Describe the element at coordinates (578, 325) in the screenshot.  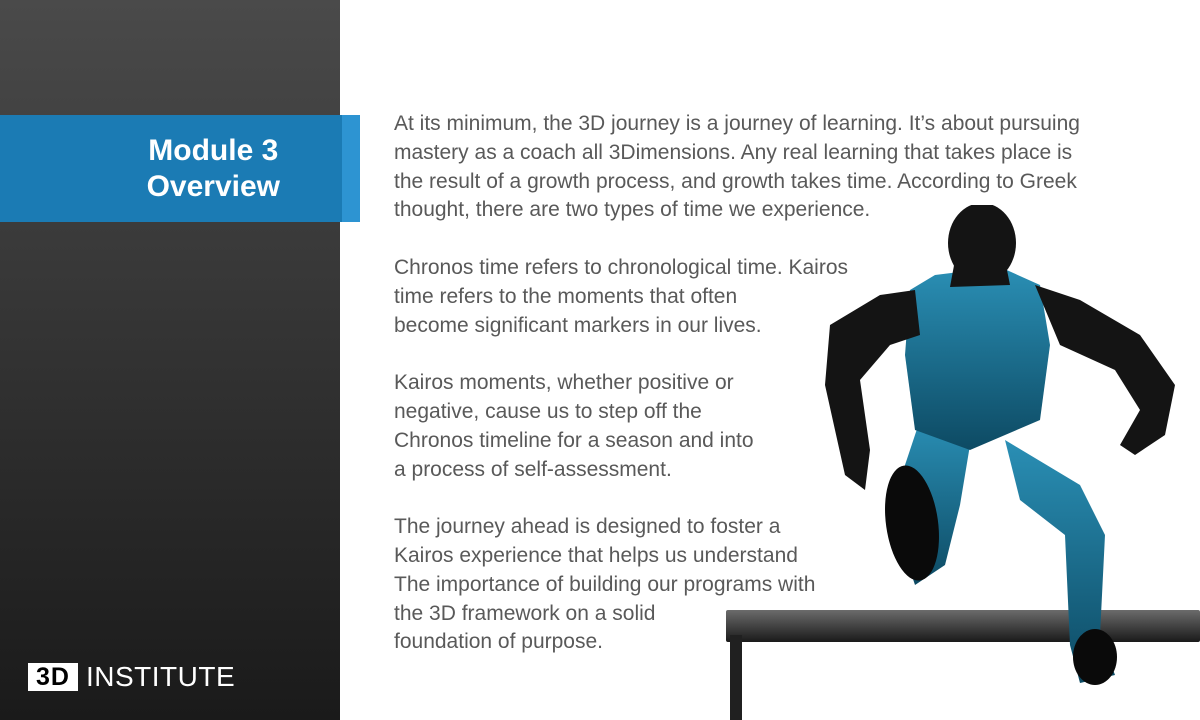
I see `text-line: become significant markers in our lives.` at that location.